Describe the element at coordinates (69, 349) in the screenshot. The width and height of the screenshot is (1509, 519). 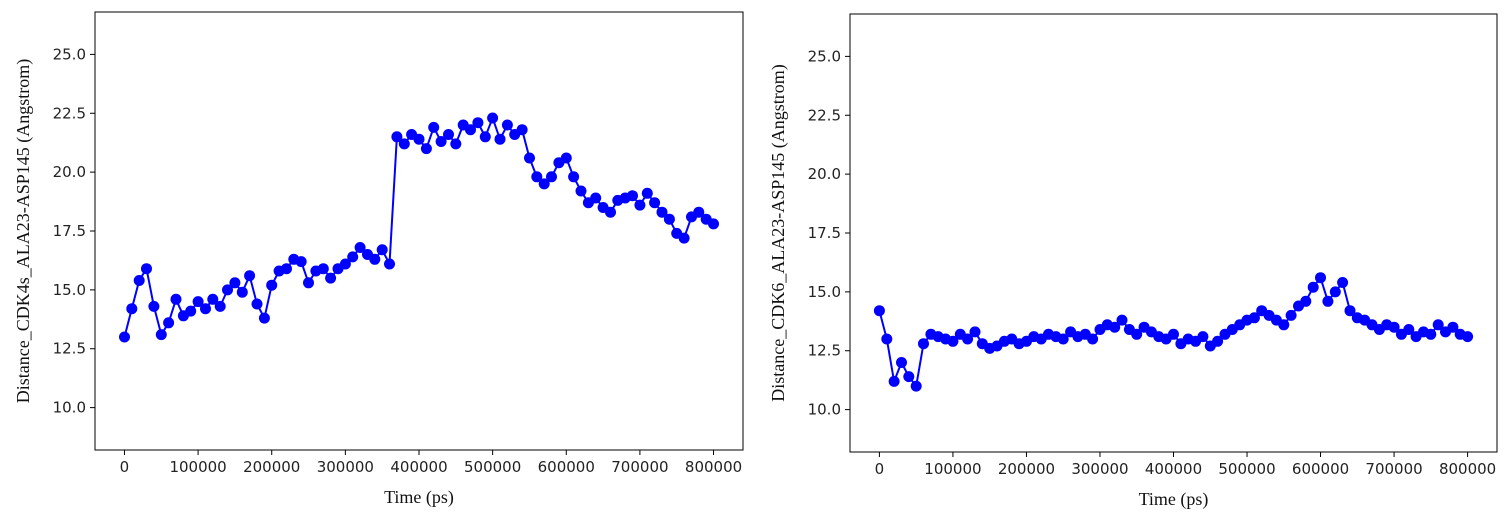
I see `y-tick-label: 12.5` at that location.